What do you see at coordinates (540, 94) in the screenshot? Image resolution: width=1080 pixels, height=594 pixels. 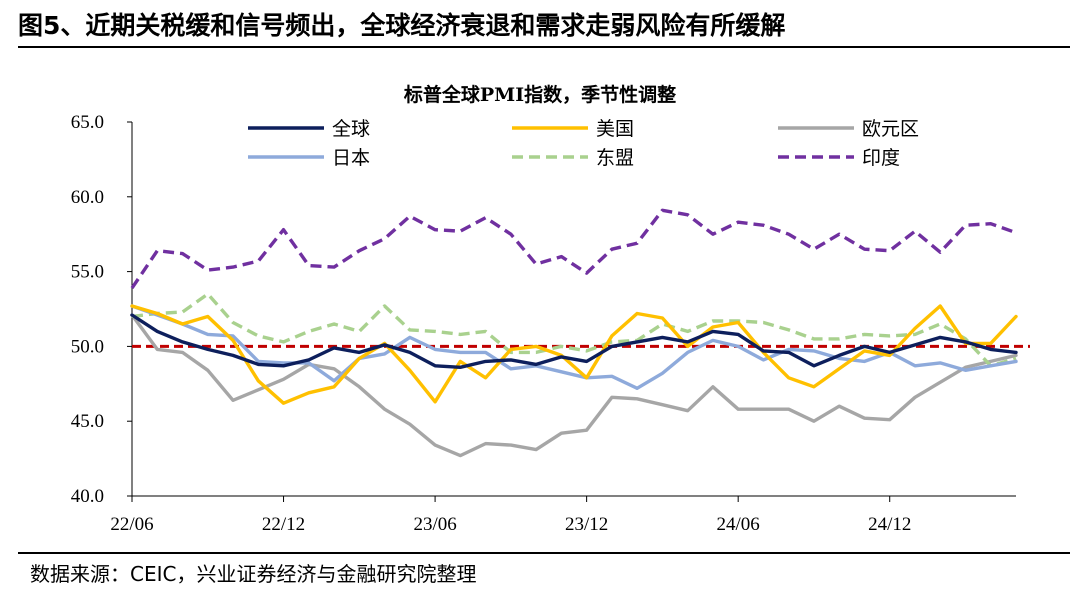 I see `chart-title: 标普全球PMI指数，季节性调整` at bounding box center [540, 94].